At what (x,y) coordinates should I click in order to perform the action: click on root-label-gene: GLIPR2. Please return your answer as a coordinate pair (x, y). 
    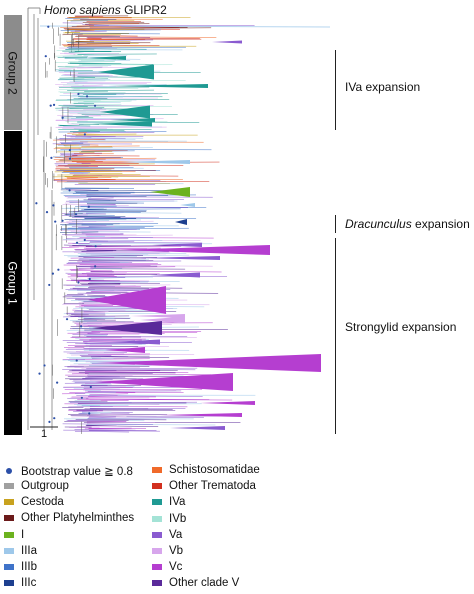
    Looking at the image, I should click on (145, 10).